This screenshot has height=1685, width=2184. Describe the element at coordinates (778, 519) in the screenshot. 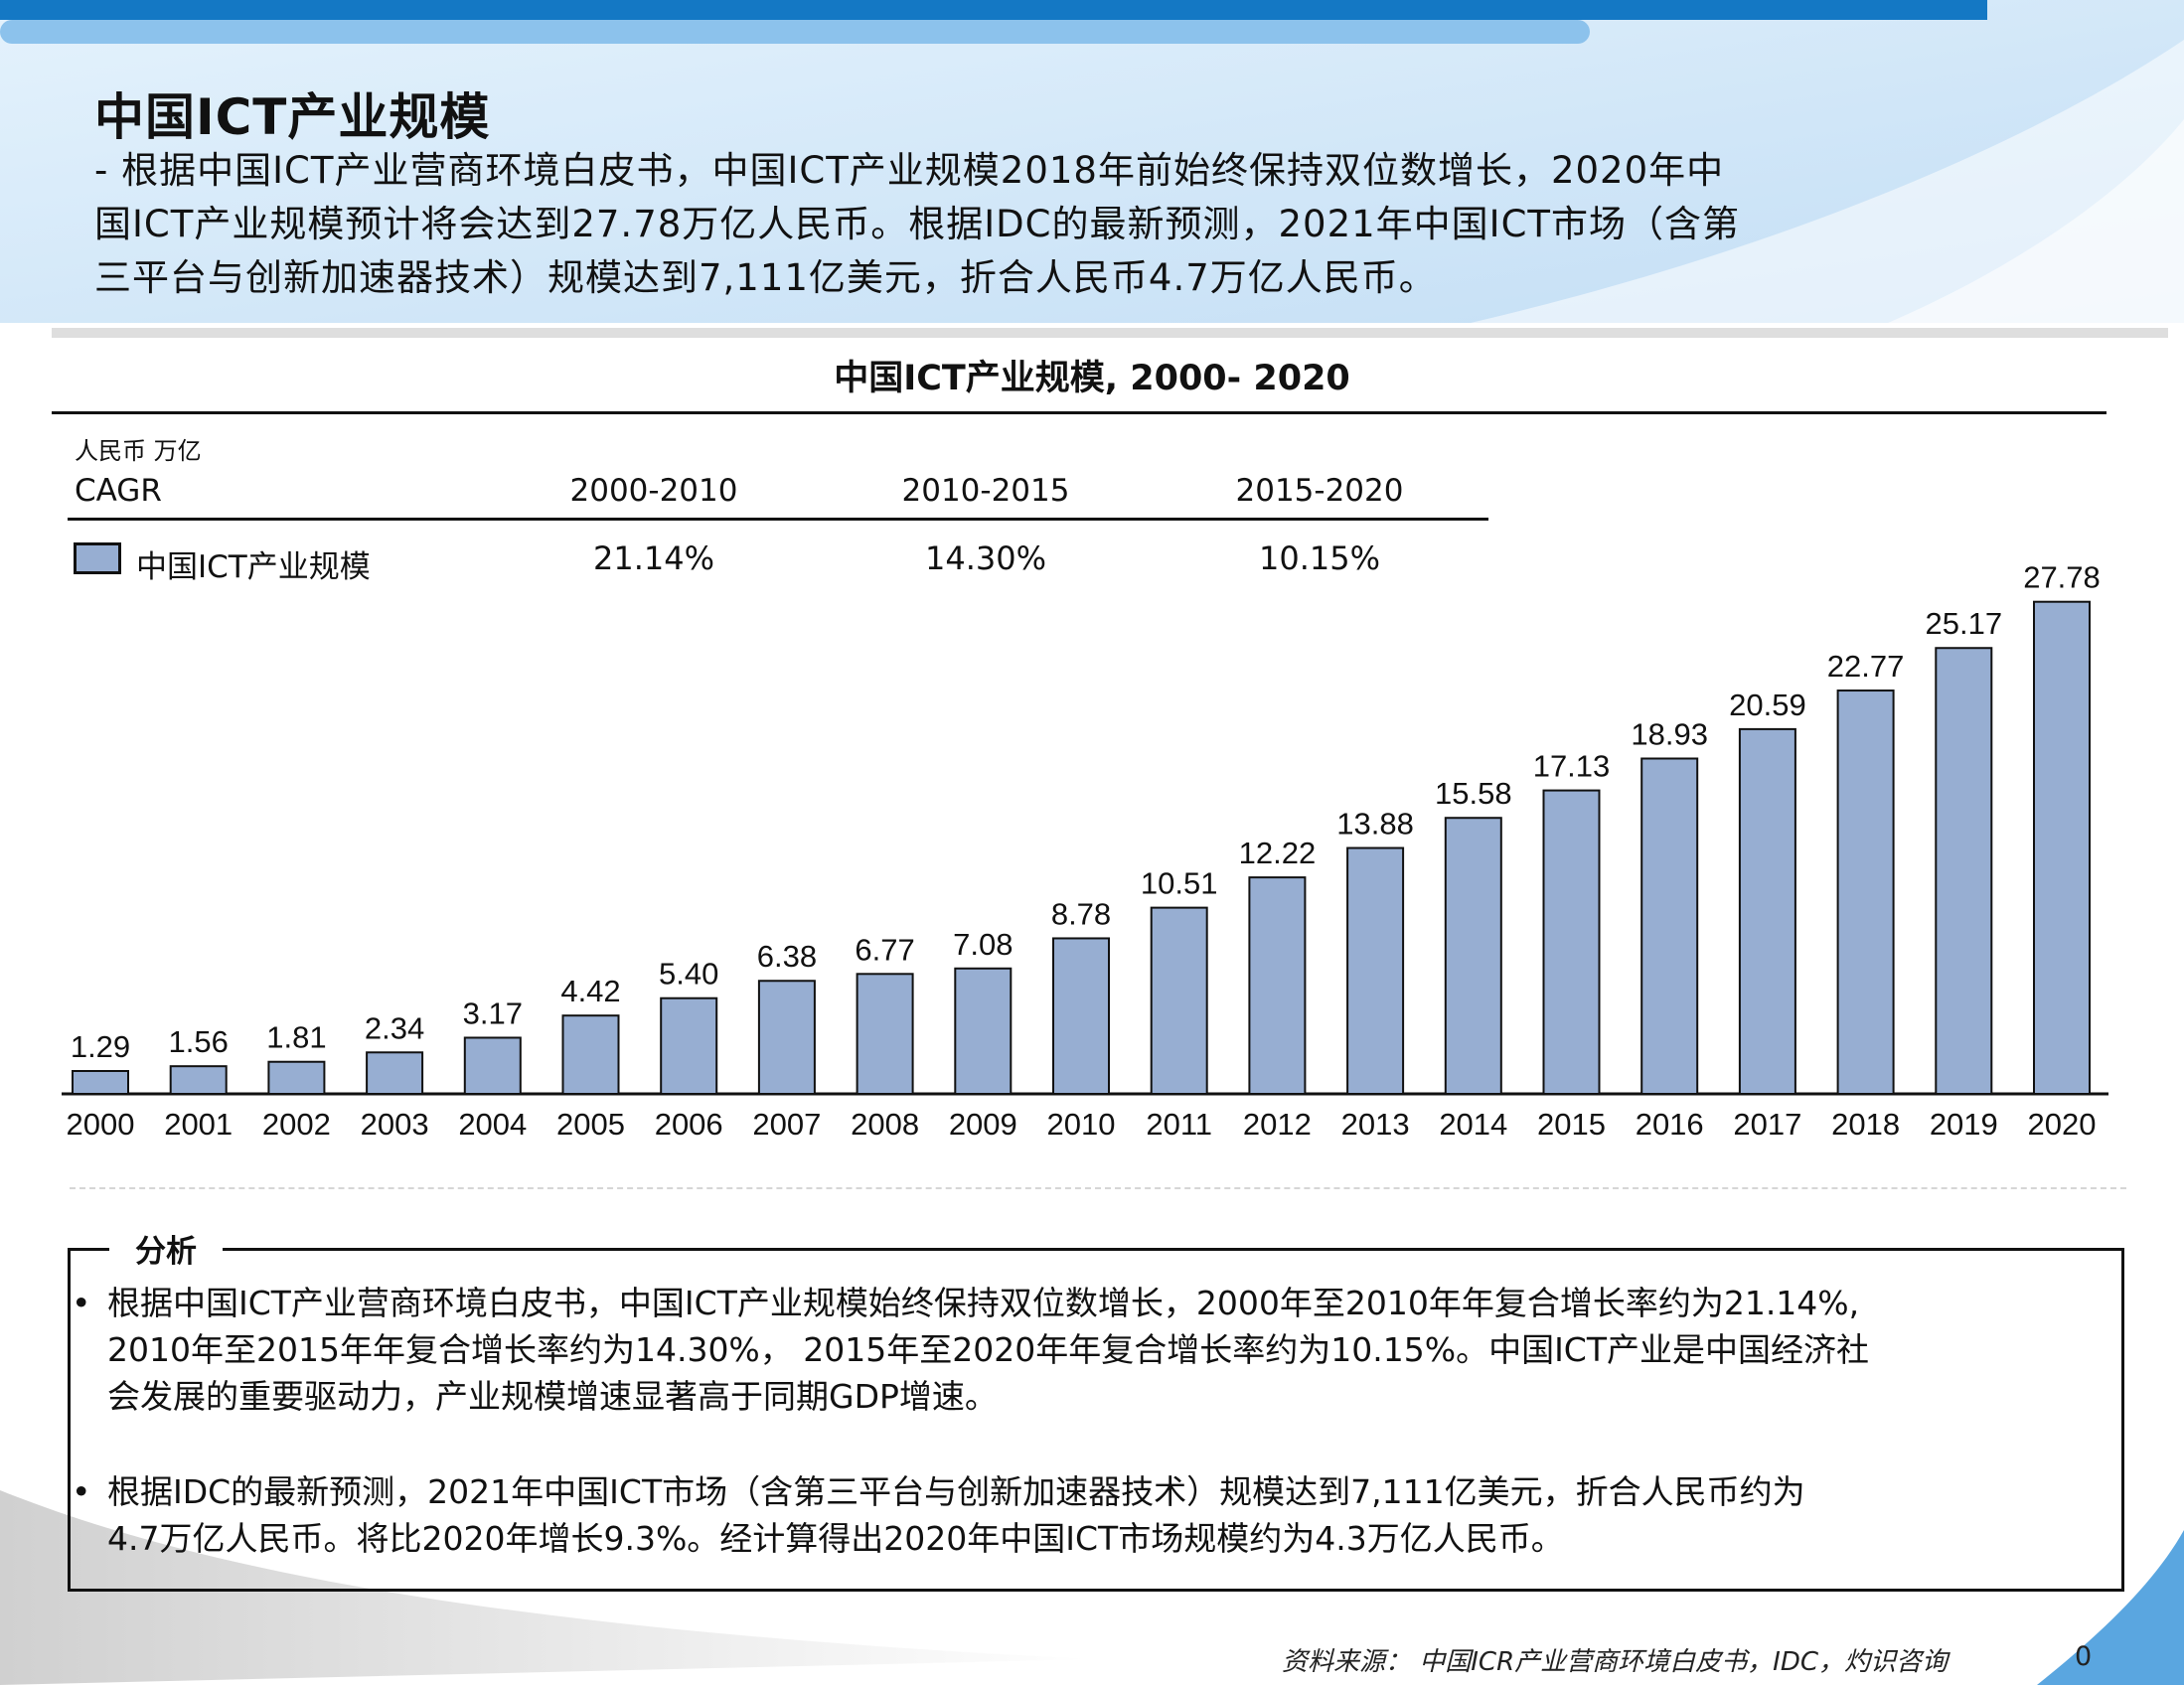

I see `cagr-rule` at that location.